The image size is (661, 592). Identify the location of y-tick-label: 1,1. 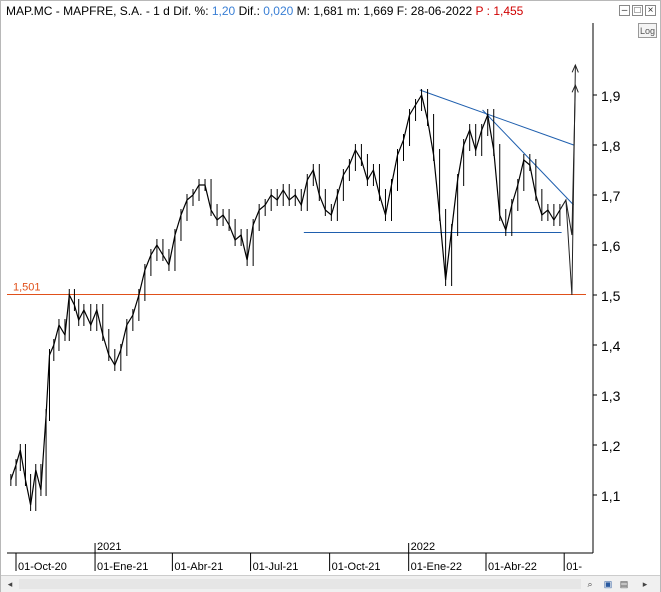
(611, 496).